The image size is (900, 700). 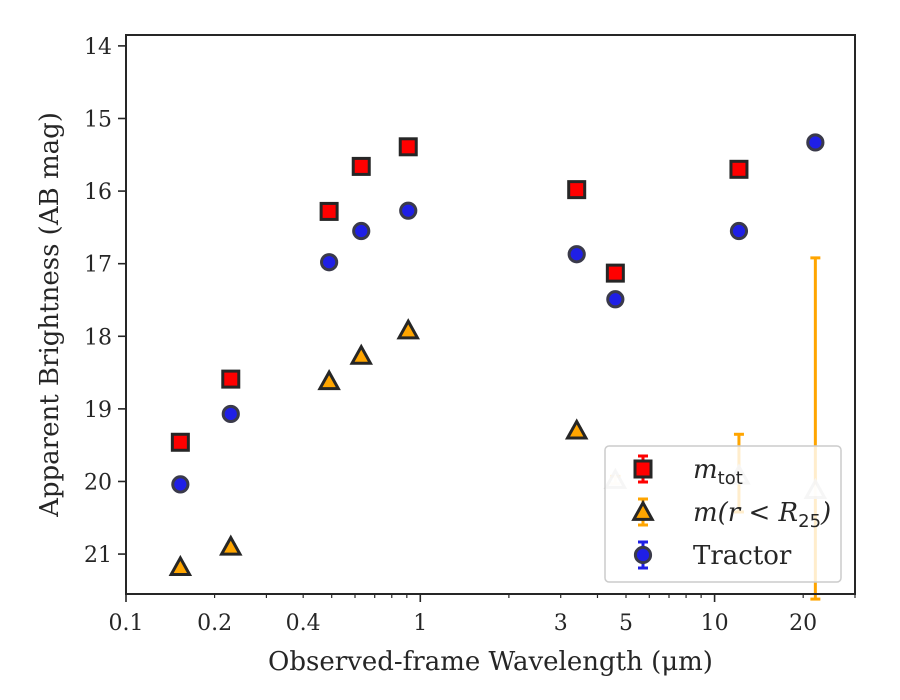 I want to click on legend-entry-label: mtot, so click(x=718, y=472).